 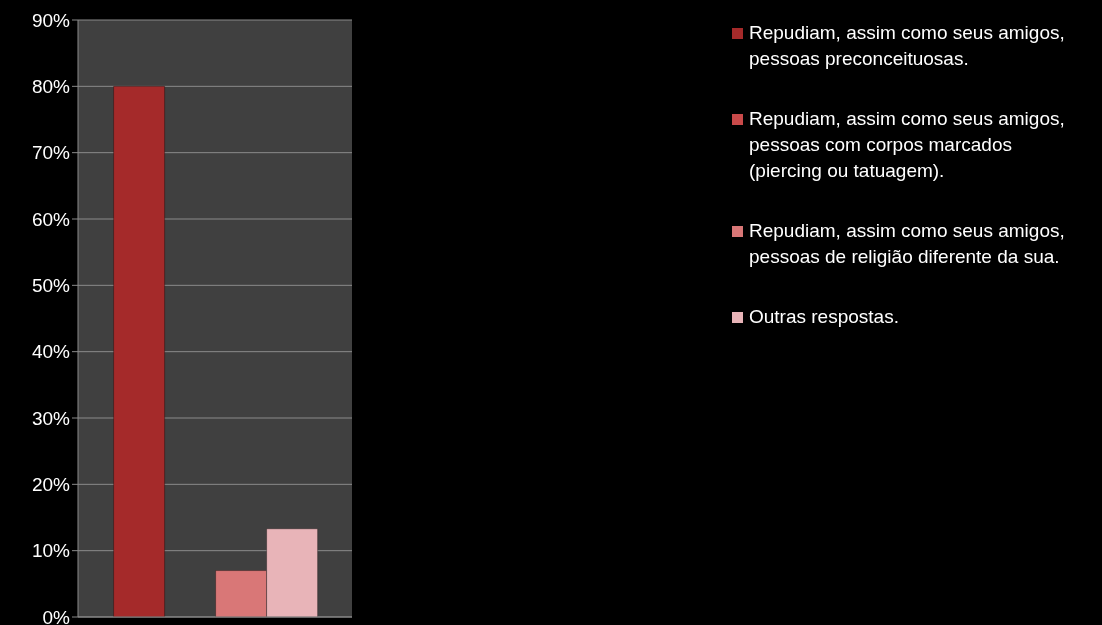 What do you see at coordinates (51, 485) in the screenshot?
I see `y-tick-label: 20%` at bounding box center [51, 485].